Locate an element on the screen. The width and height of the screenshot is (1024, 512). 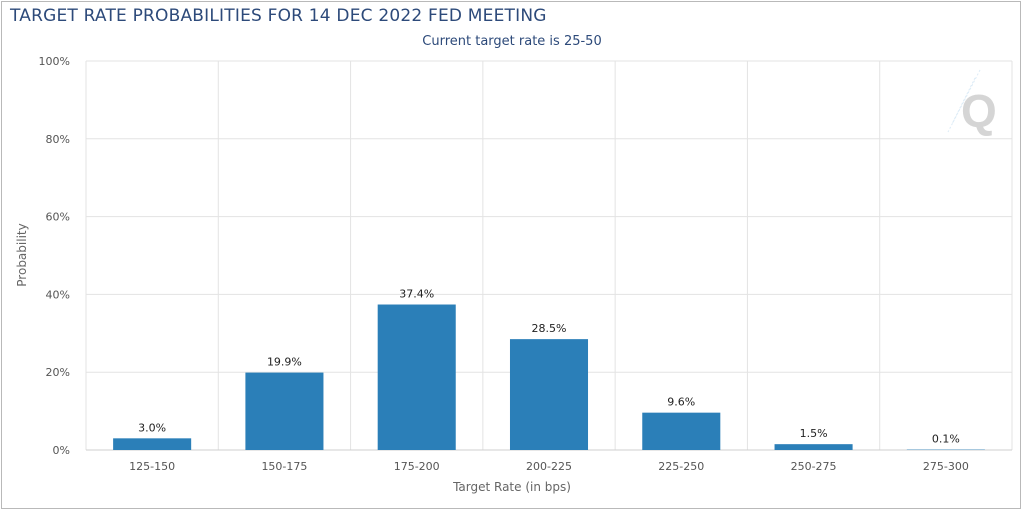
x-tick-label-175-200: 175-200 is located at coordinates (417, 466).